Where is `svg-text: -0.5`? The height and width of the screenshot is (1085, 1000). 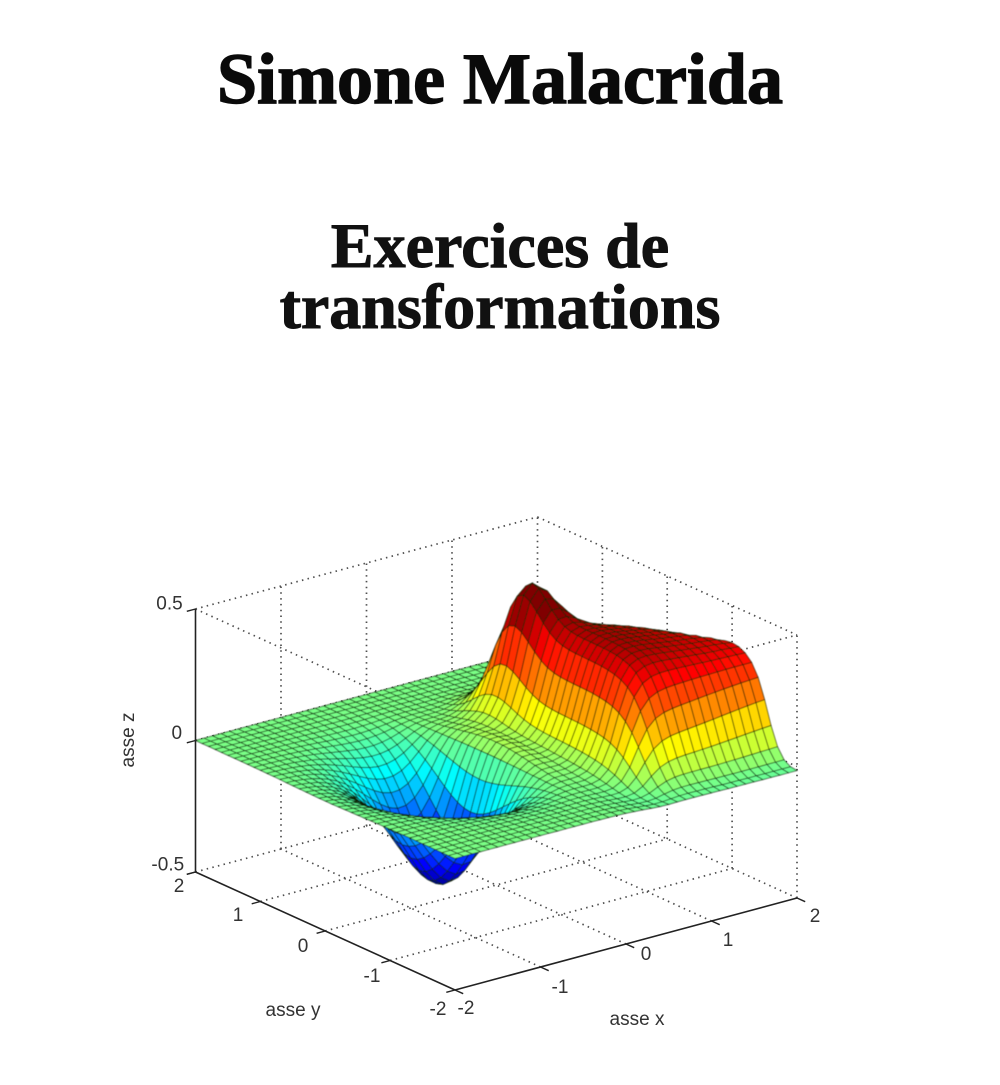 svg-text: -0.5 is located at coordinates (167, 865).